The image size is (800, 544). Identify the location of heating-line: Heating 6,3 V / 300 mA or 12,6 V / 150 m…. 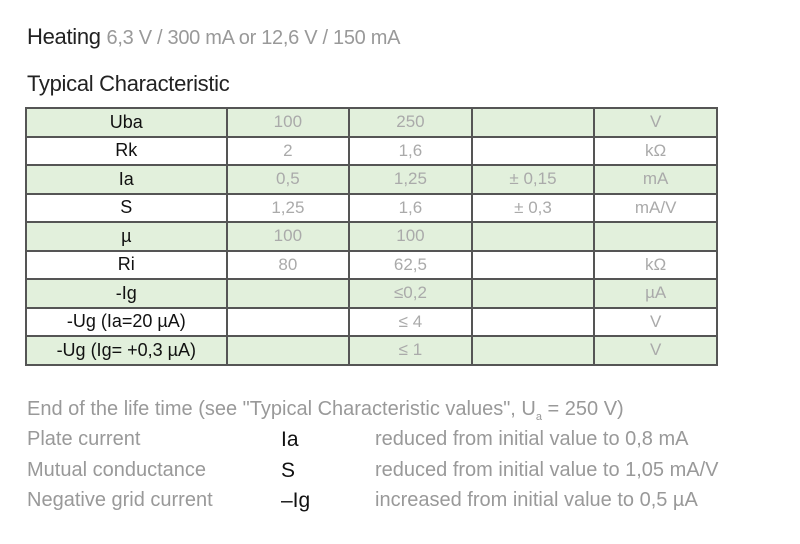
(213, 37).